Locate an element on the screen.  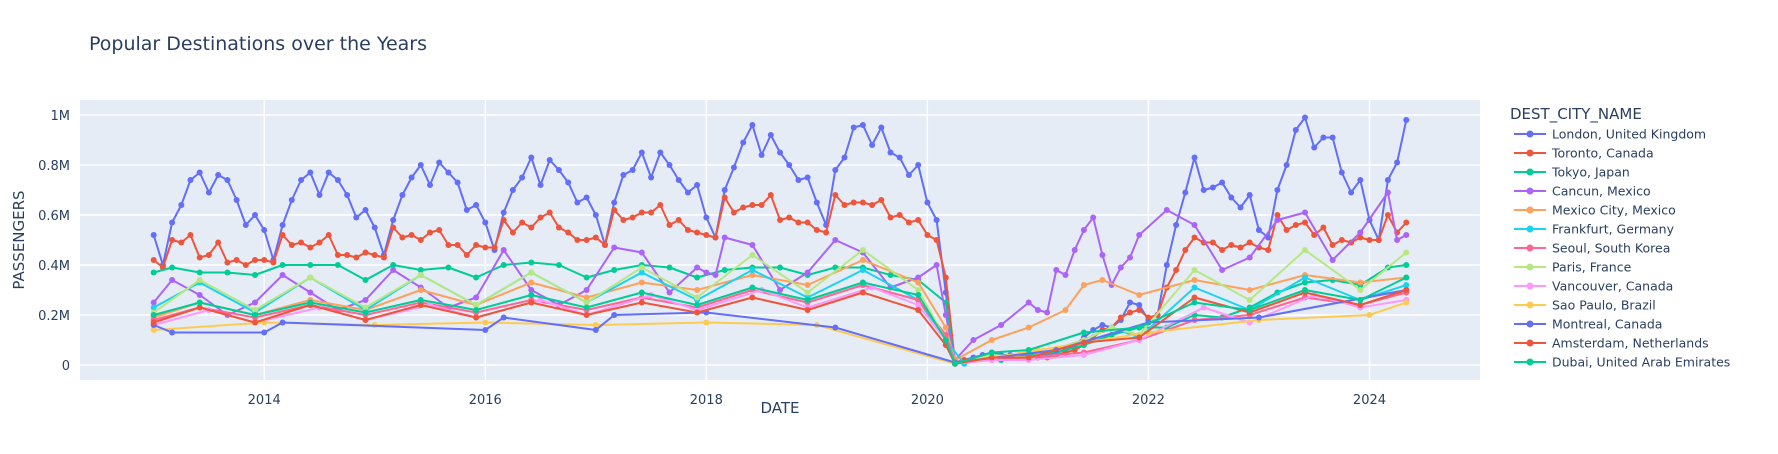
x-tick-label: 2016 is located at coordinates (485, 400).